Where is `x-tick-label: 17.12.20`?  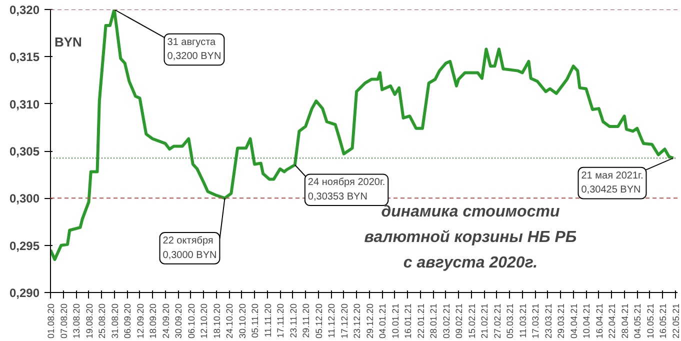
x-tick-label: 17.12.20 is located at coordinates (344, 321).